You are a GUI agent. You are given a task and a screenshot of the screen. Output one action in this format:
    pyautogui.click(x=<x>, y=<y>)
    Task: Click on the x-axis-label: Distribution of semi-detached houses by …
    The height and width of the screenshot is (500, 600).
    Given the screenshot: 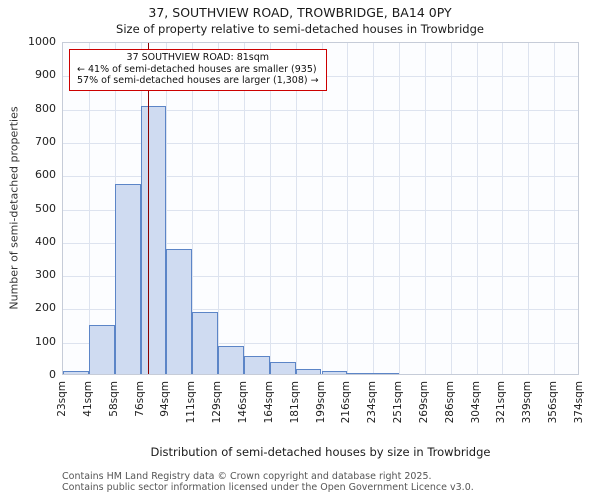 What is the action you would take?
    pyautogui.click(x=320, y=452)
    